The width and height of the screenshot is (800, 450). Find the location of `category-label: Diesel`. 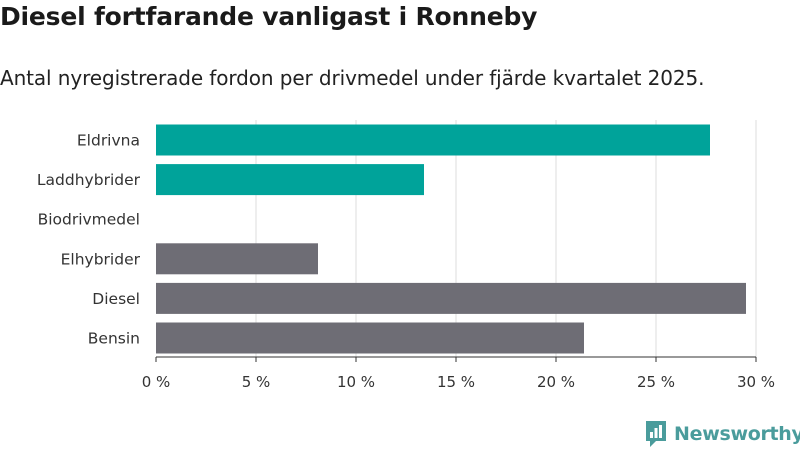

category-label: Diesel is located at coordinates (116, 299).